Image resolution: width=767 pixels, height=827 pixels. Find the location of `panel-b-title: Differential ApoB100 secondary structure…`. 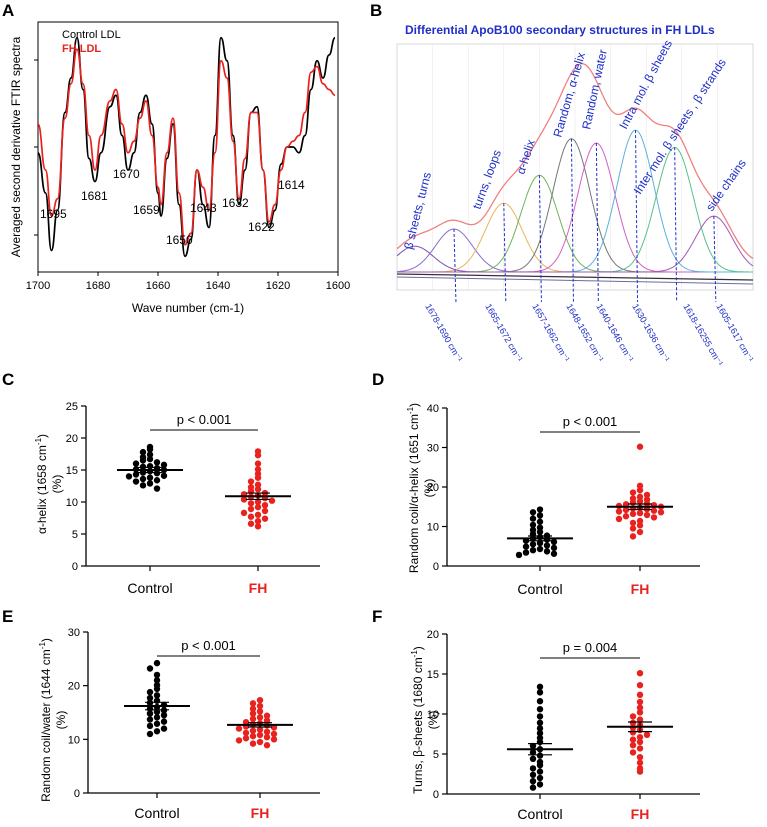

panel-b-title: Differential ApoB100 secondary structure… is located at coordinates (560, 30).